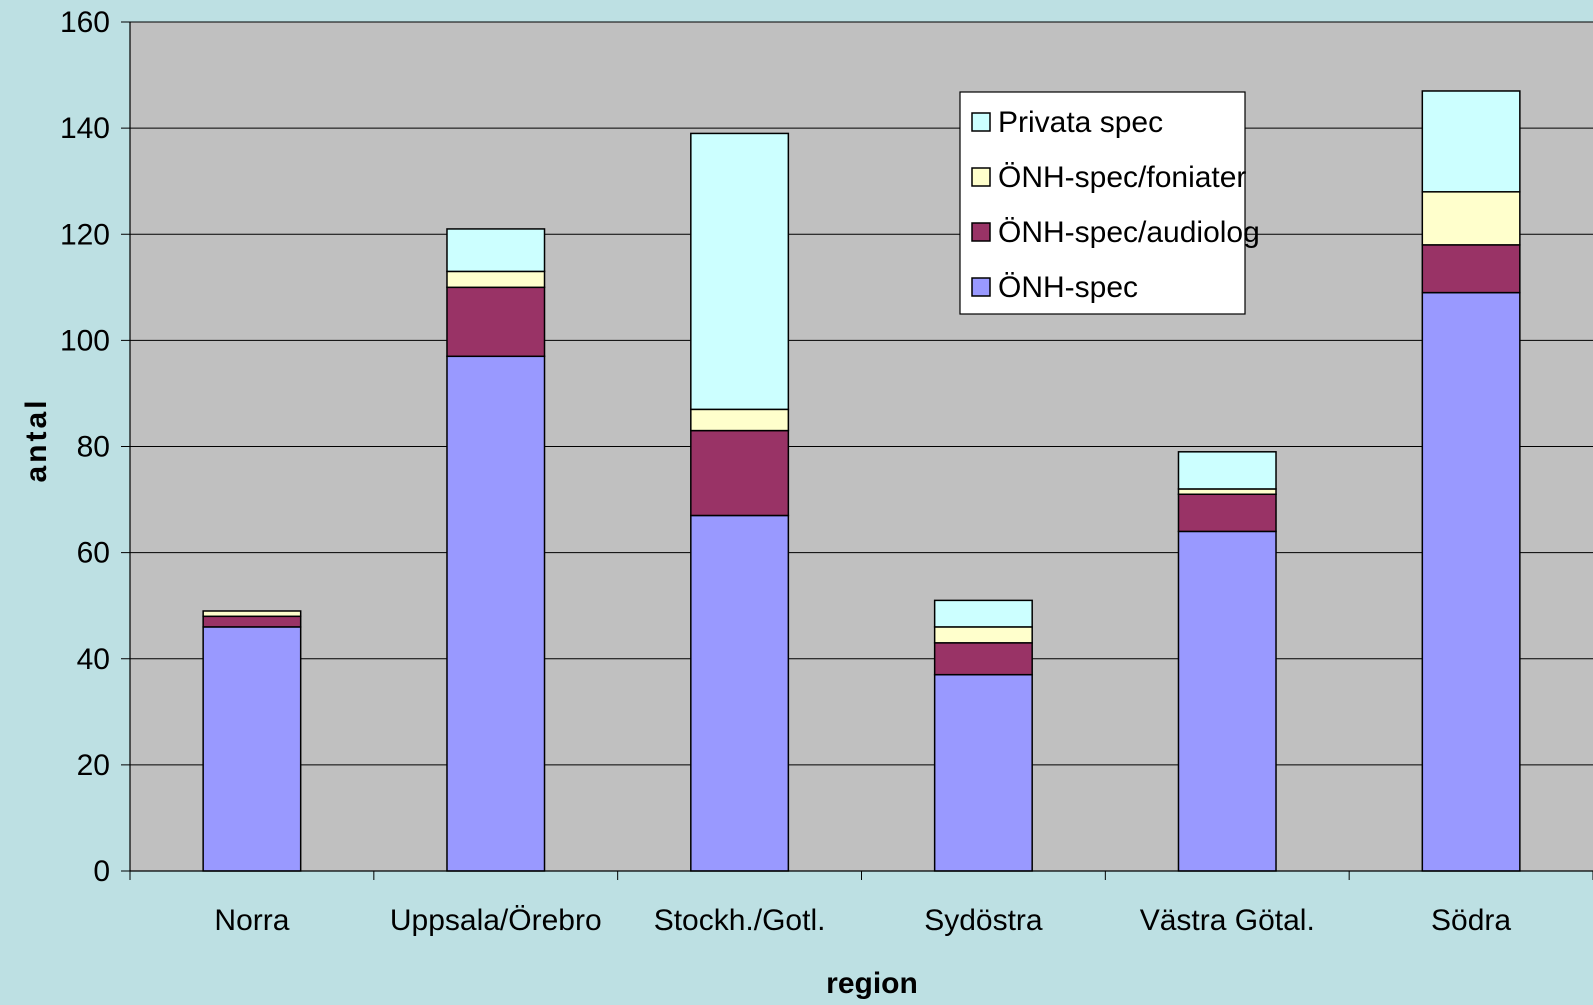  What do you see at coordinates (1122, 177) in the screenshot?
I see `legend-label: ÖNH-spec/foniater` at bounding box center [1122, 177].